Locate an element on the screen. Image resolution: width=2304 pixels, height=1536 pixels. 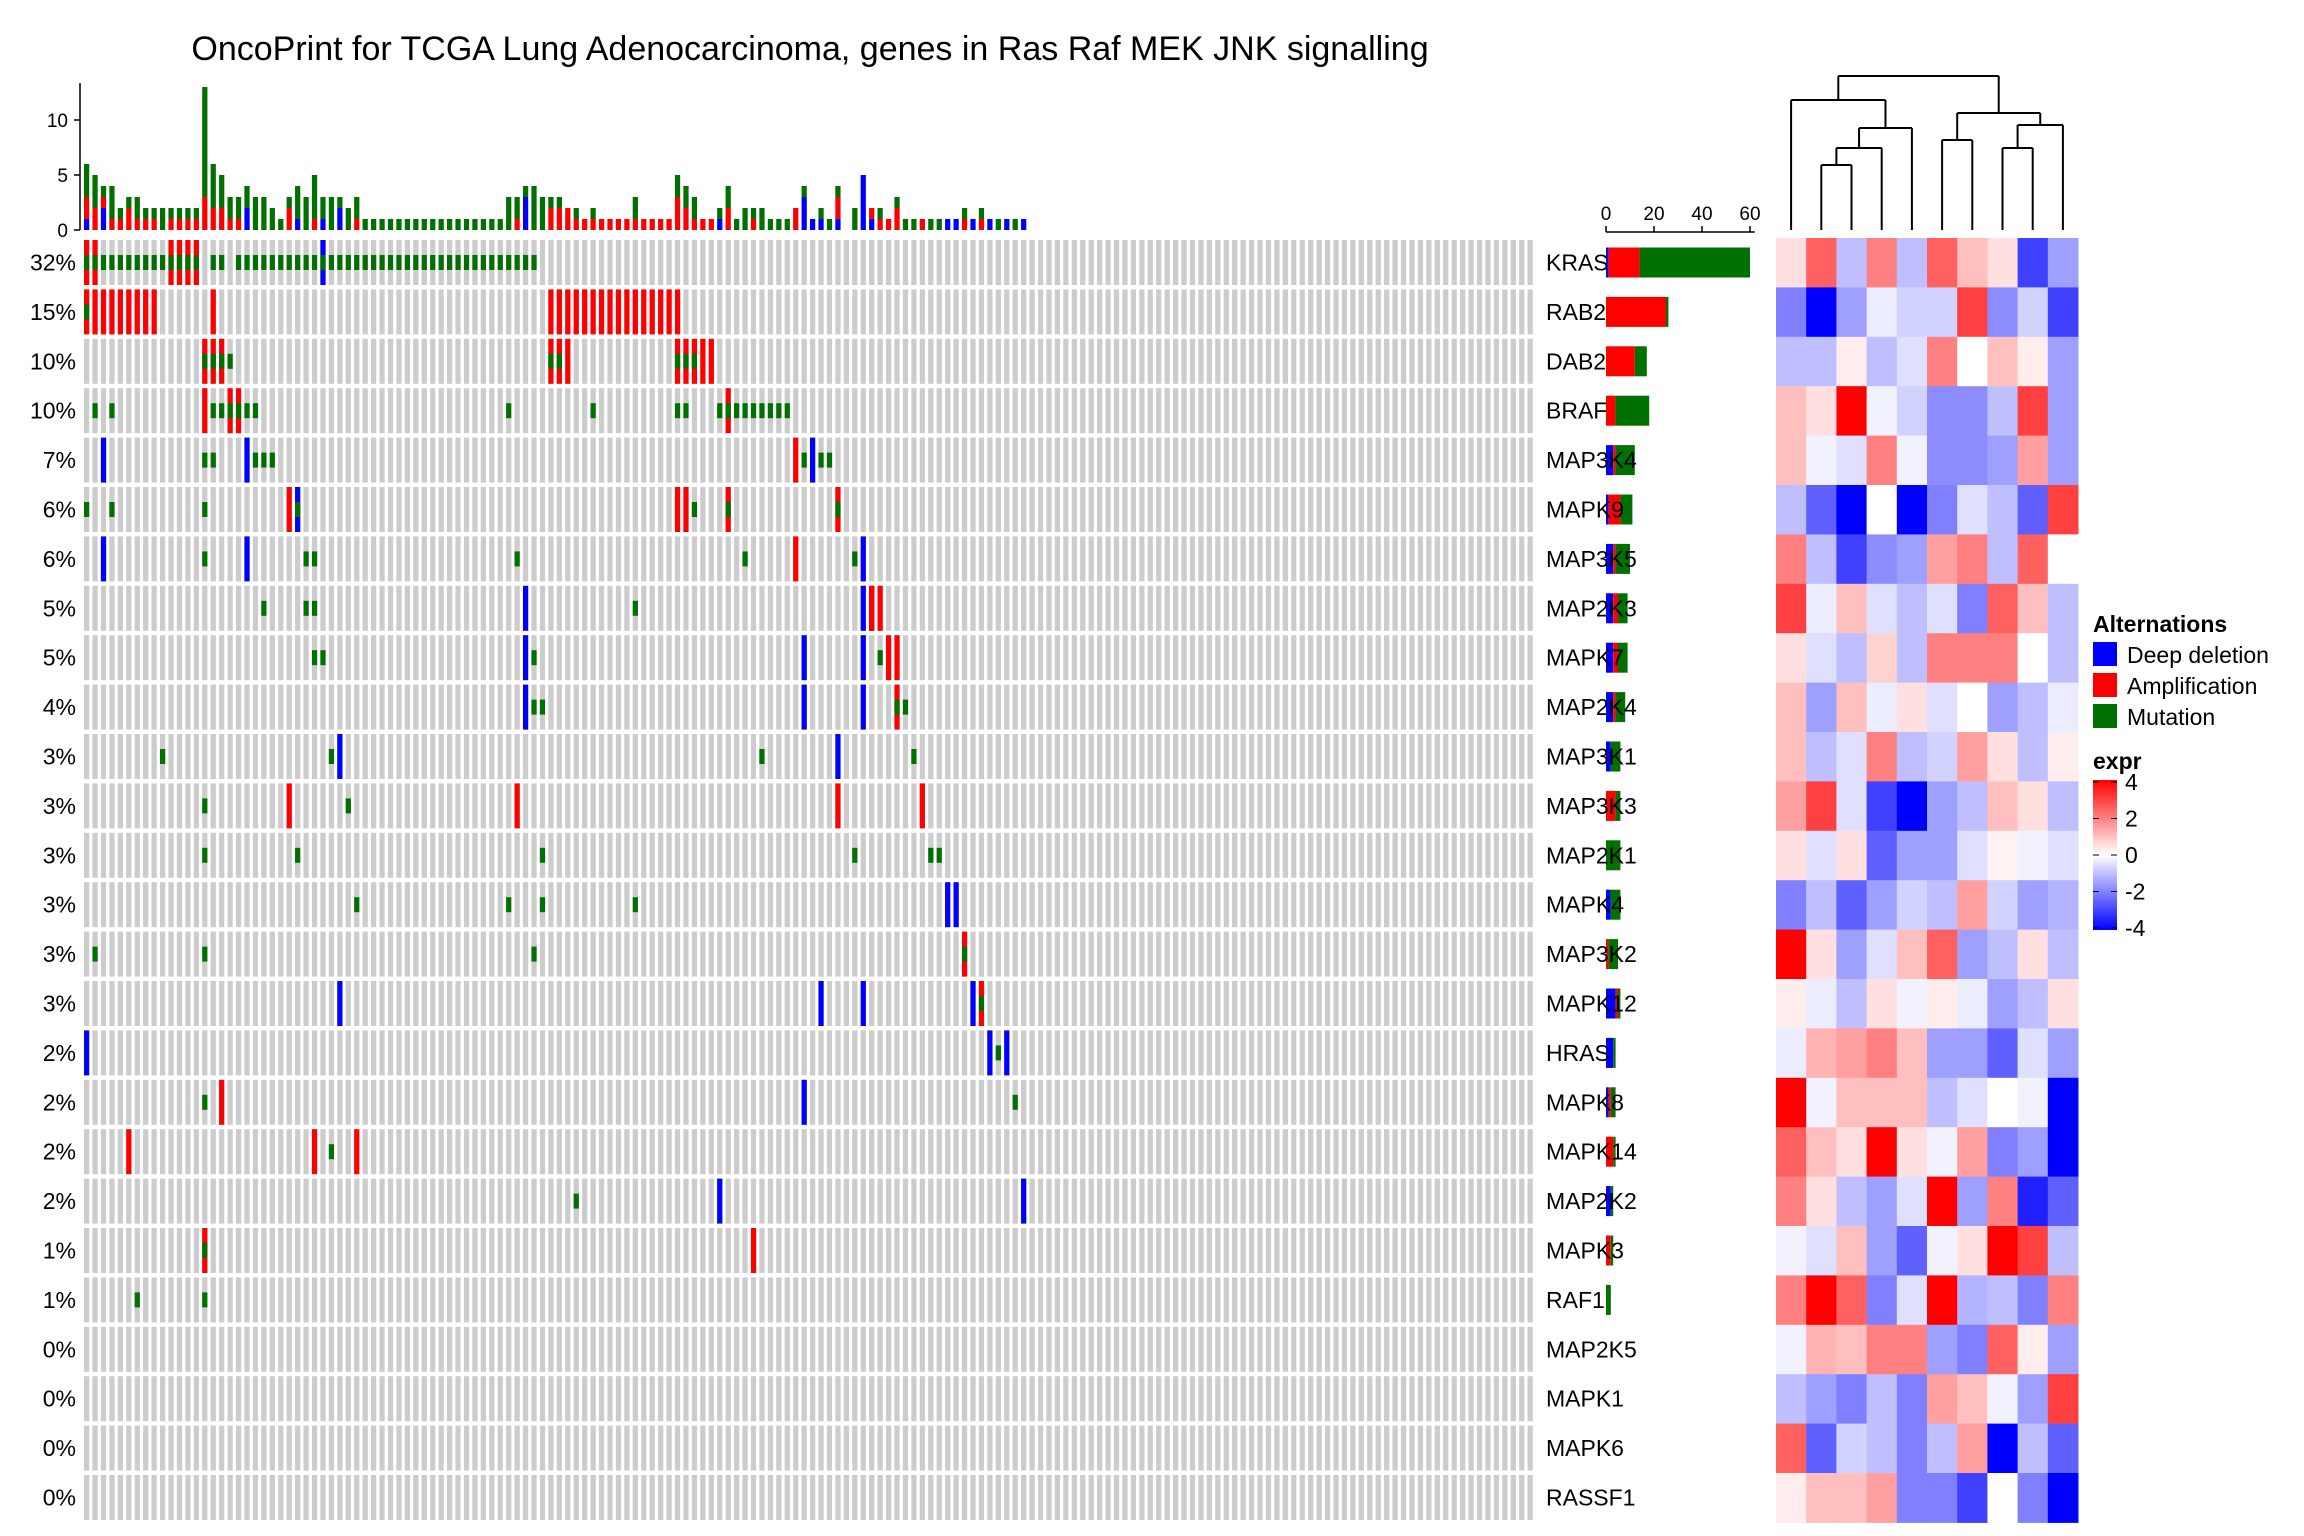
gene-label: MAP2K1 is located at coordinates (1591, 855).